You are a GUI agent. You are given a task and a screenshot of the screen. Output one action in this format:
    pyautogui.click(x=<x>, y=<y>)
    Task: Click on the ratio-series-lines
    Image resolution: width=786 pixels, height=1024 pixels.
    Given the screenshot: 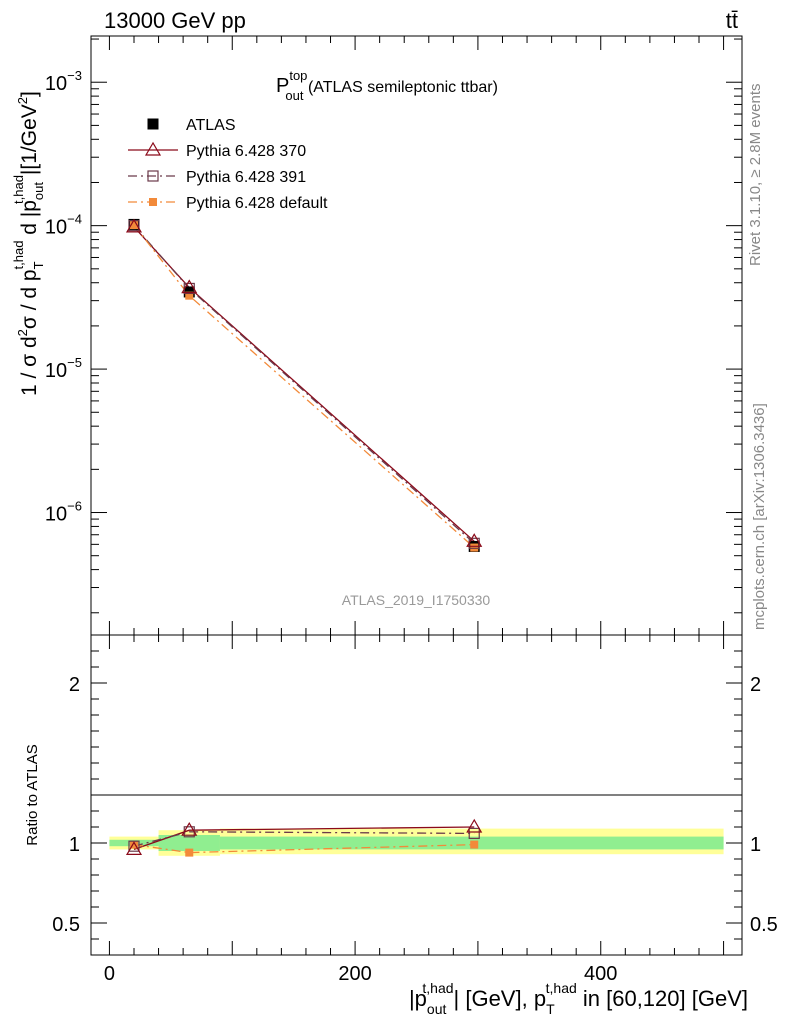 What is the action you would take?
    pyautogui.click(x=304, y=840)
    